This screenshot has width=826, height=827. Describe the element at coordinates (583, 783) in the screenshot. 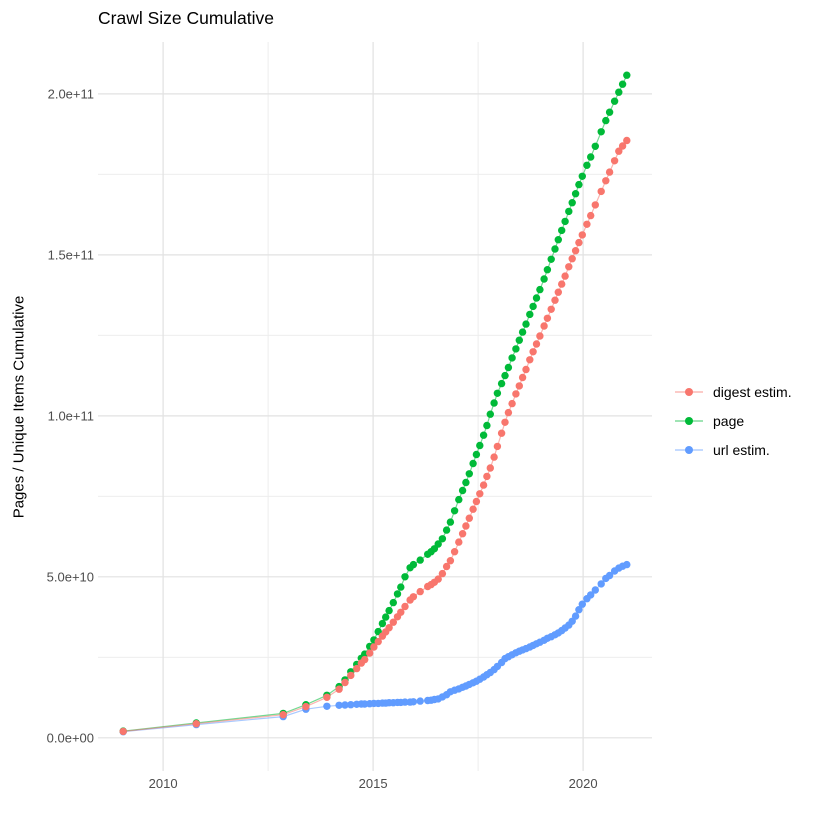

I see `x-tick-label: 2020` at that location.